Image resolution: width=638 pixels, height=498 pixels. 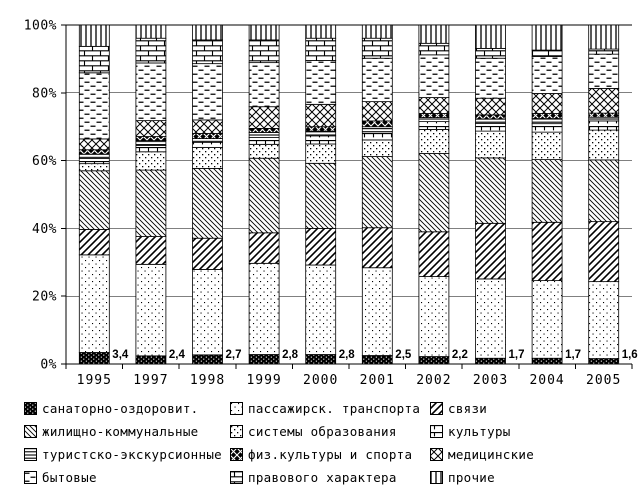 I want to click on legend-label: бытовые, so click(x=69, y=477).